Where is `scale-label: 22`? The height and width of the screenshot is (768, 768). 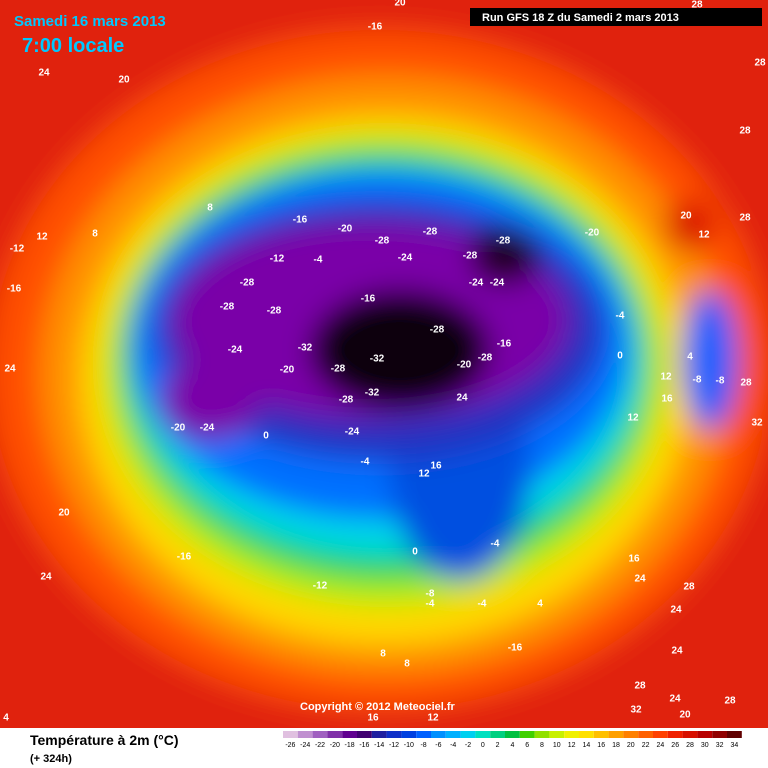
scale-label: 22 is located at coordinates (646, 745).